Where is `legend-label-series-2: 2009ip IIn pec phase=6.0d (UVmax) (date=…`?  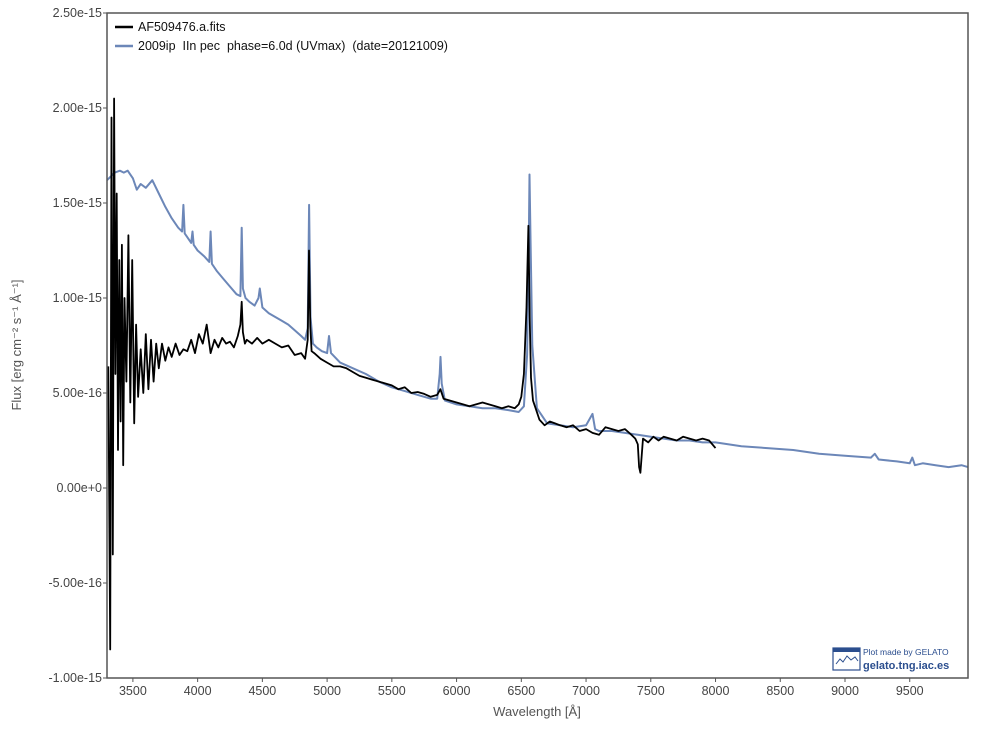
legend-label-series-2: 2009ip IIn pec phase=6.0d (UVmax) (date=… is located at coordinates (293, 46).